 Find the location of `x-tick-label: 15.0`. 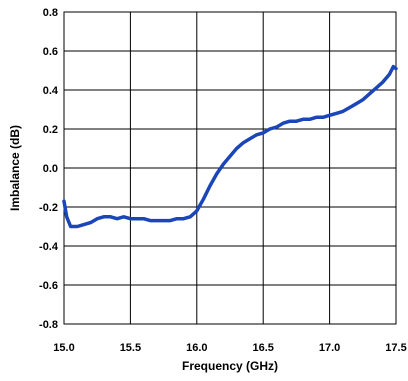

x-tick-label: 15.0 is located at coordinates (63, 348).